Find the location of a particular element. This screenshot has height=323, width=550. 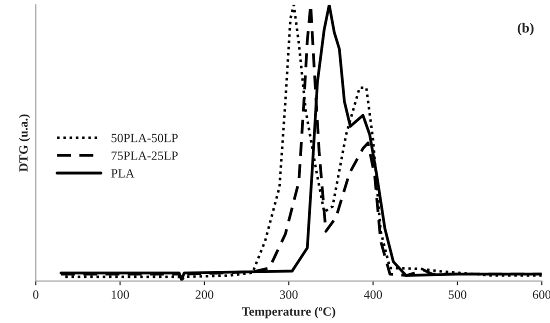

legend-label: PLA is located at coordinates (122, 173).